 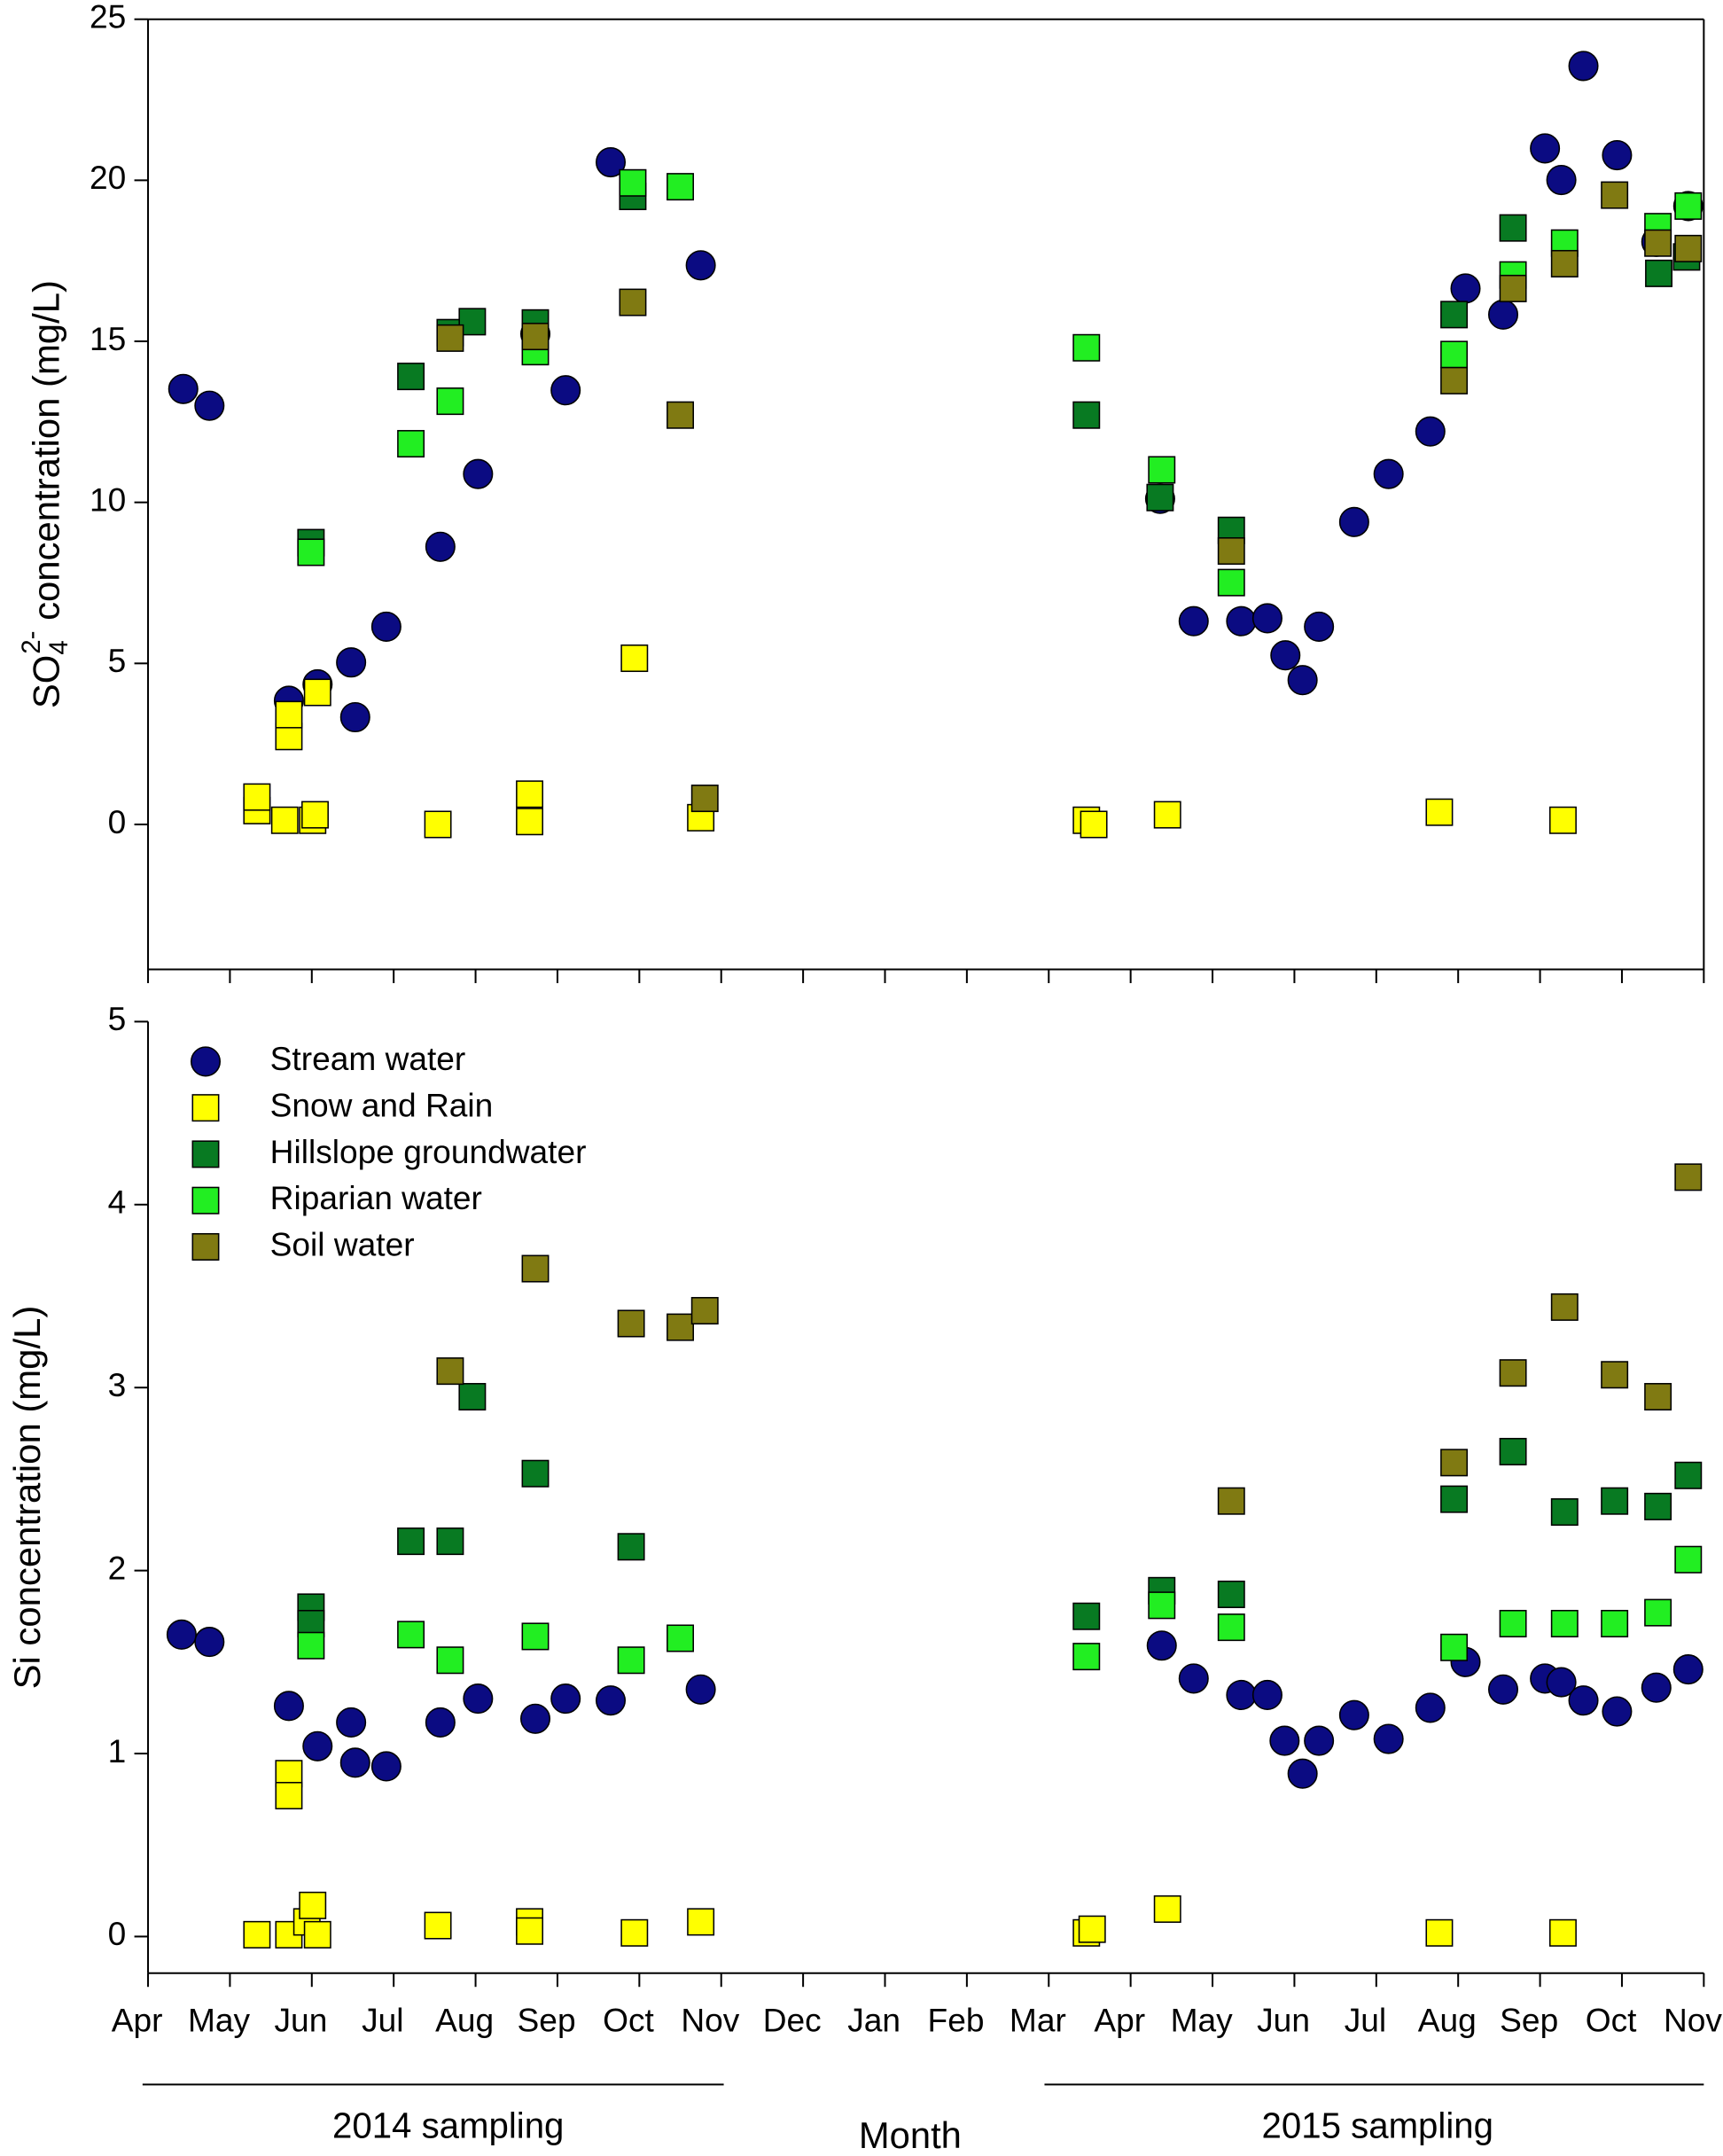 I want to click on x-tick-label: Nov, so click(x=1693, y=2019).